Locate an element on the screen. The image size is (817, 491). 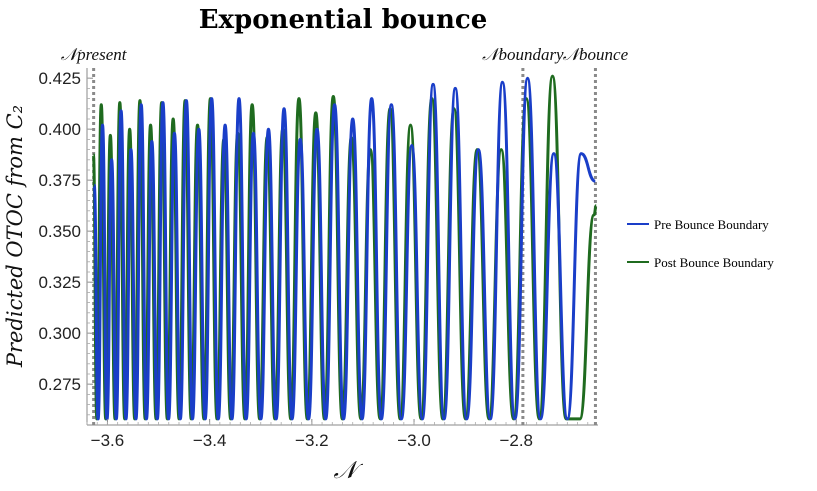
x-tick-label: −2.8 is located at coordinates (516, 440).